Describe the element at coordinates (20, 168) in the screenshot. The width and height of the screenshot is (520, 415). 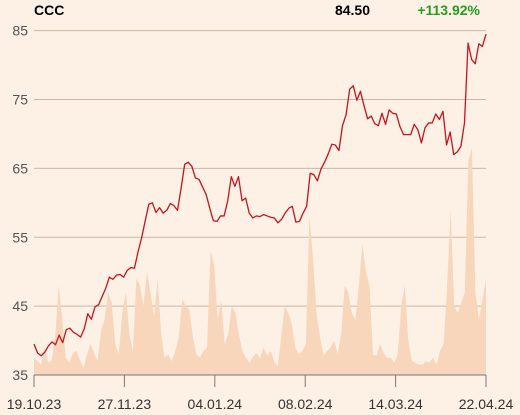
I see `y-tick-label: 65` at that location.